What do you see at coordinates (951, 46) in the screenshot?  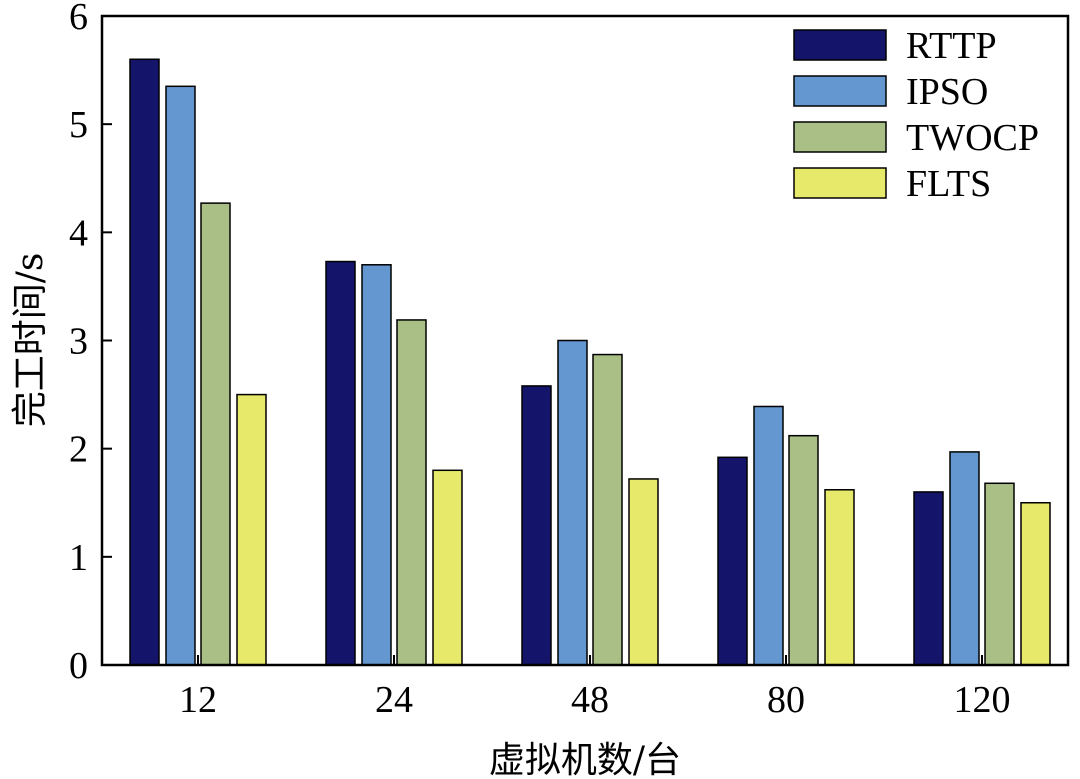 I see `legend-label-rttp: RTTP` at bounding box center [951, 46].